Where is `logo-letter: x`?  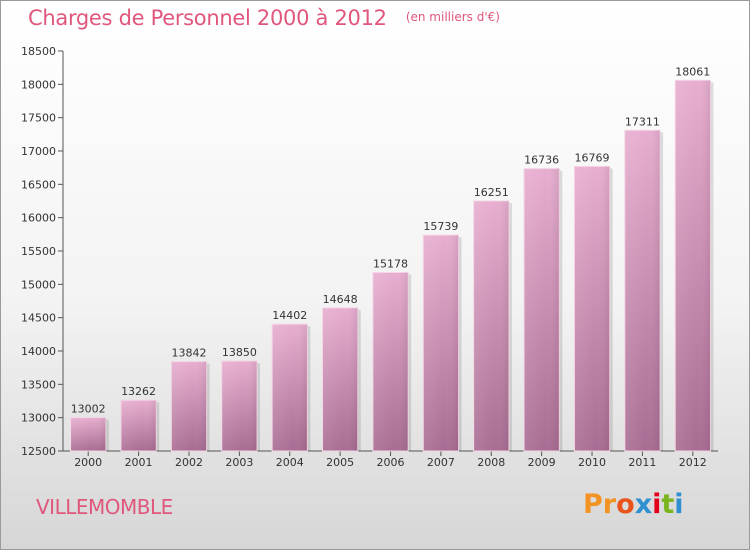 logo-letter: x is located at coordinates (643, 504).